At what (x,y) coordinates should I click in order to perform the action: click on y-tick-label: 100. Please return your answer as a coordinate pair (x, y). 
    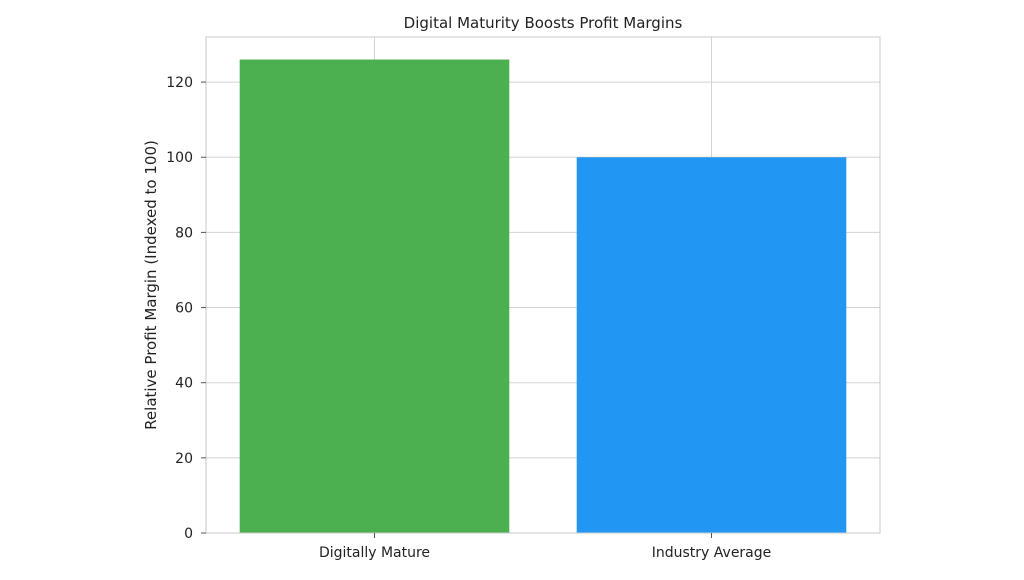
    Looking at the image, I should click on (179, 158).